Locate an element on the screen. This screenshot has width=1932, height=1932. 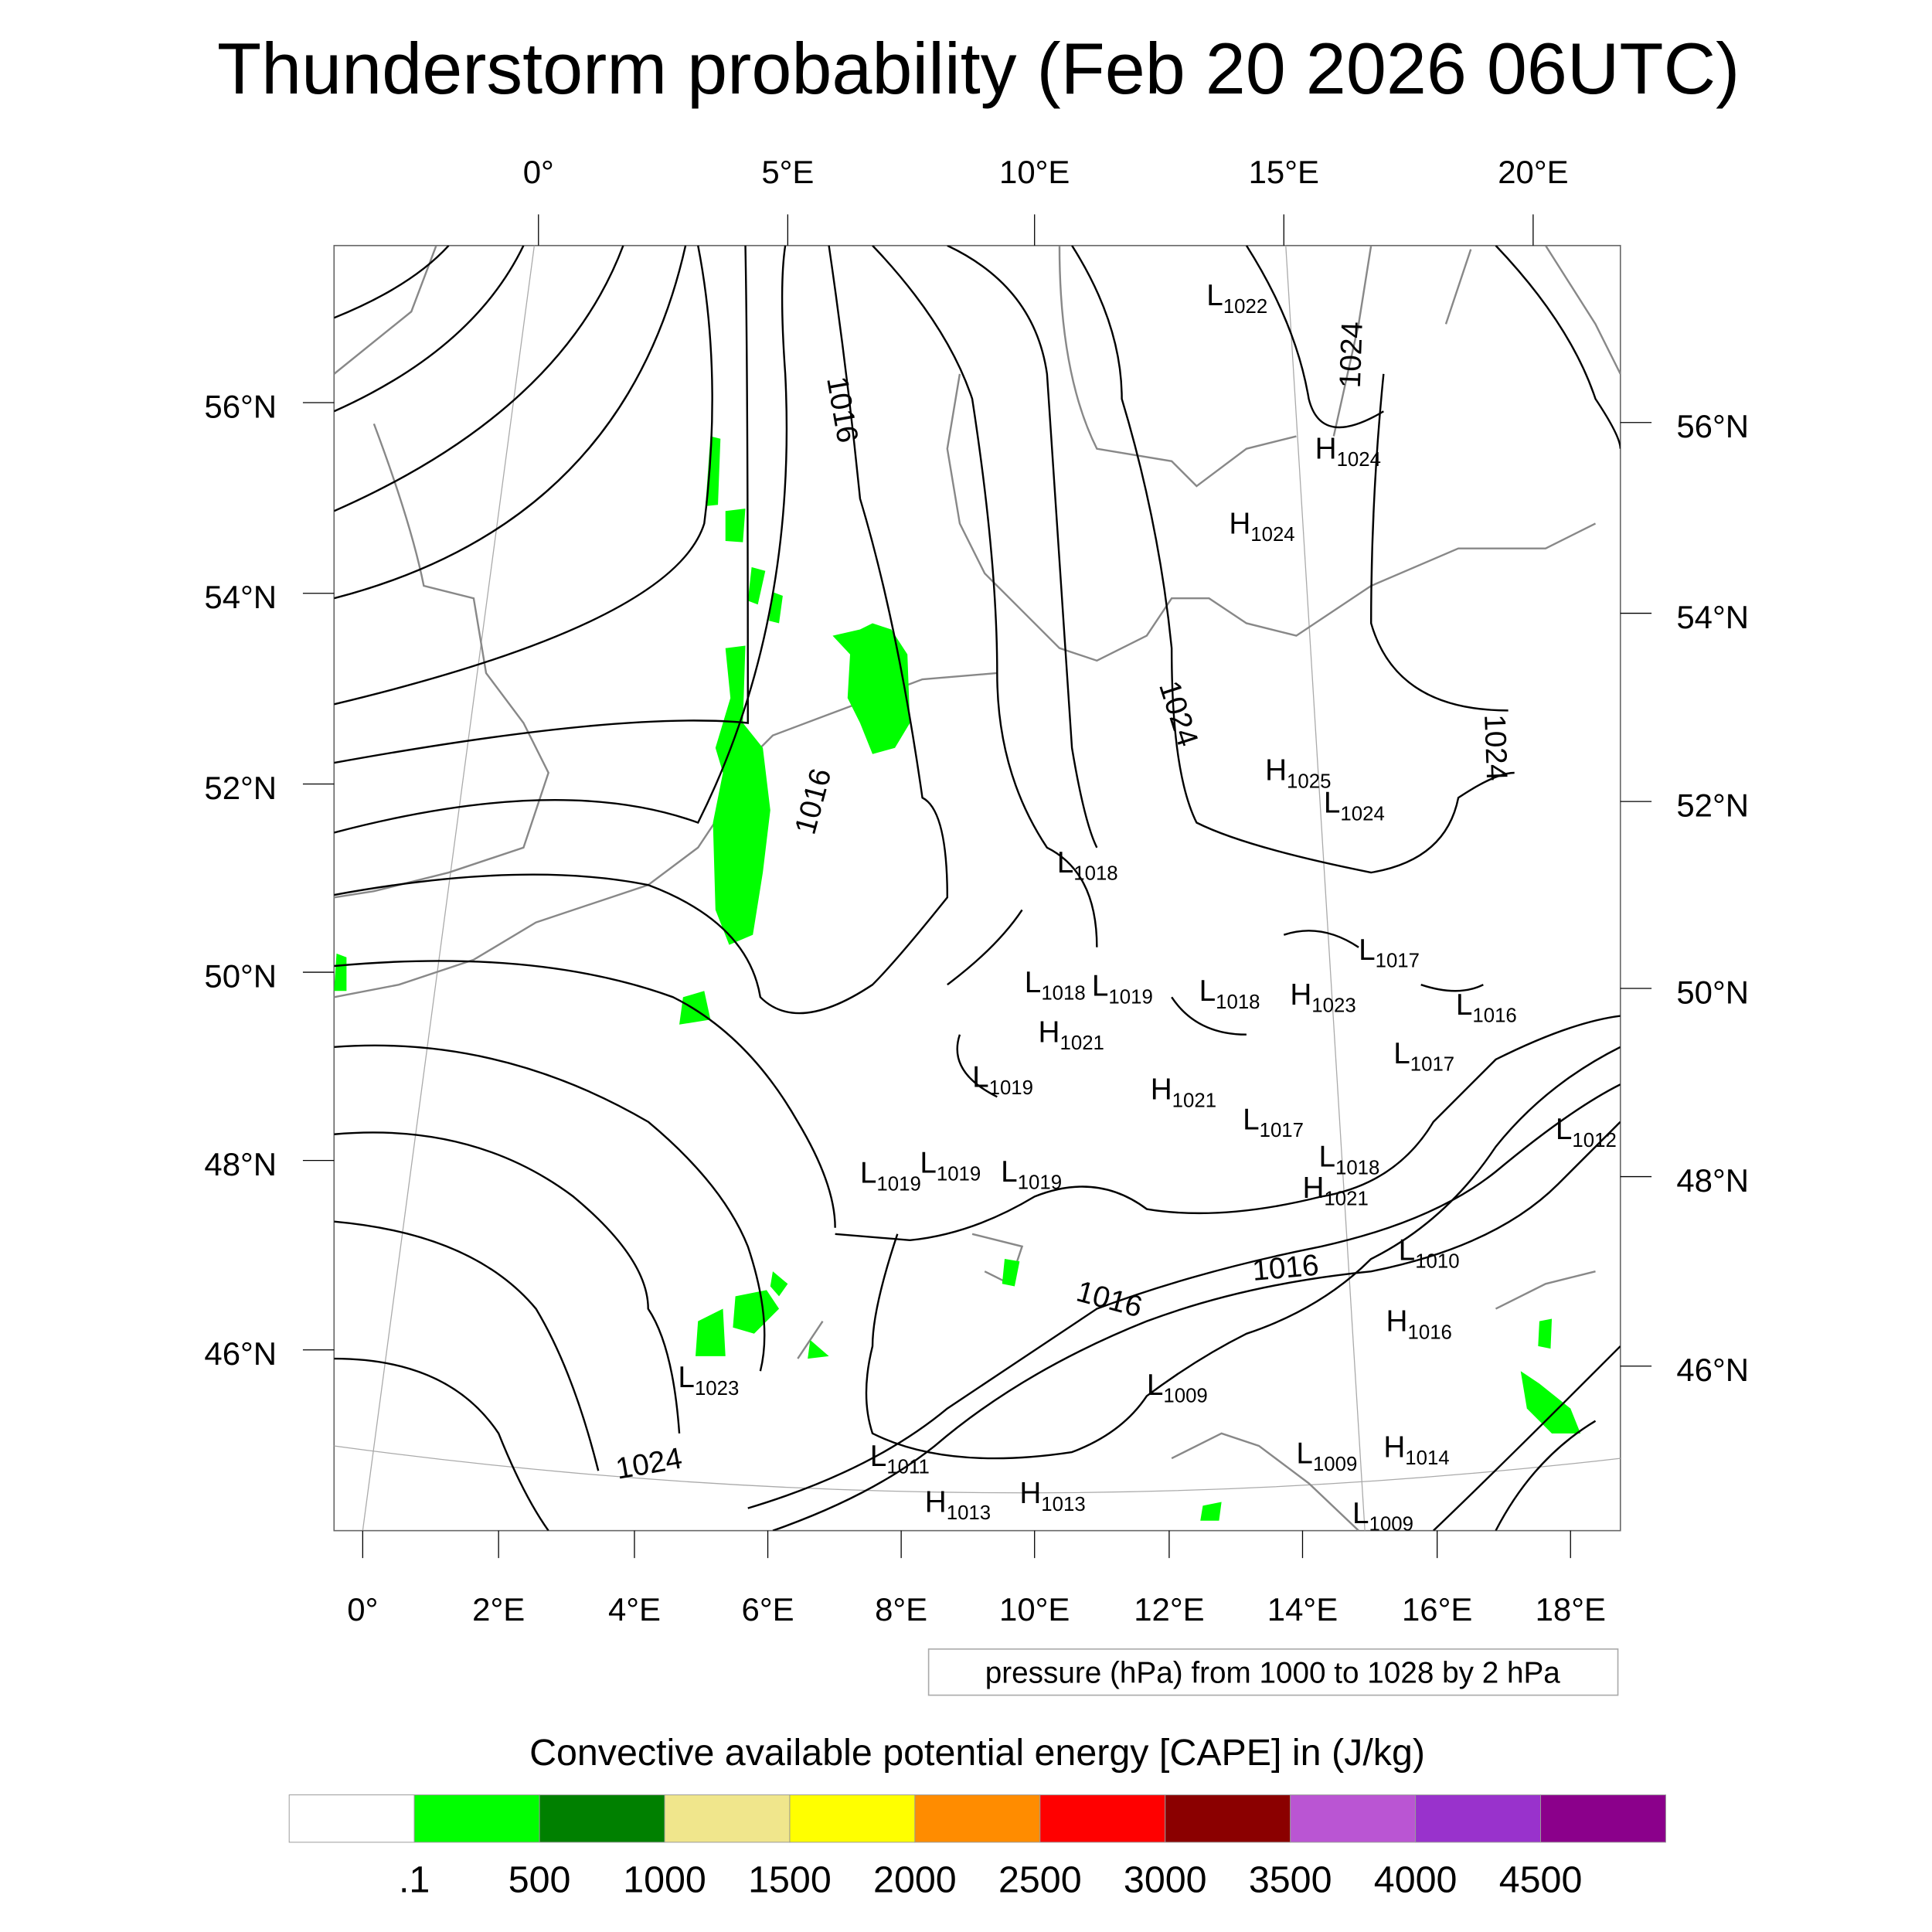
lon-label: 8°E is located at coordinates (901, 1610).